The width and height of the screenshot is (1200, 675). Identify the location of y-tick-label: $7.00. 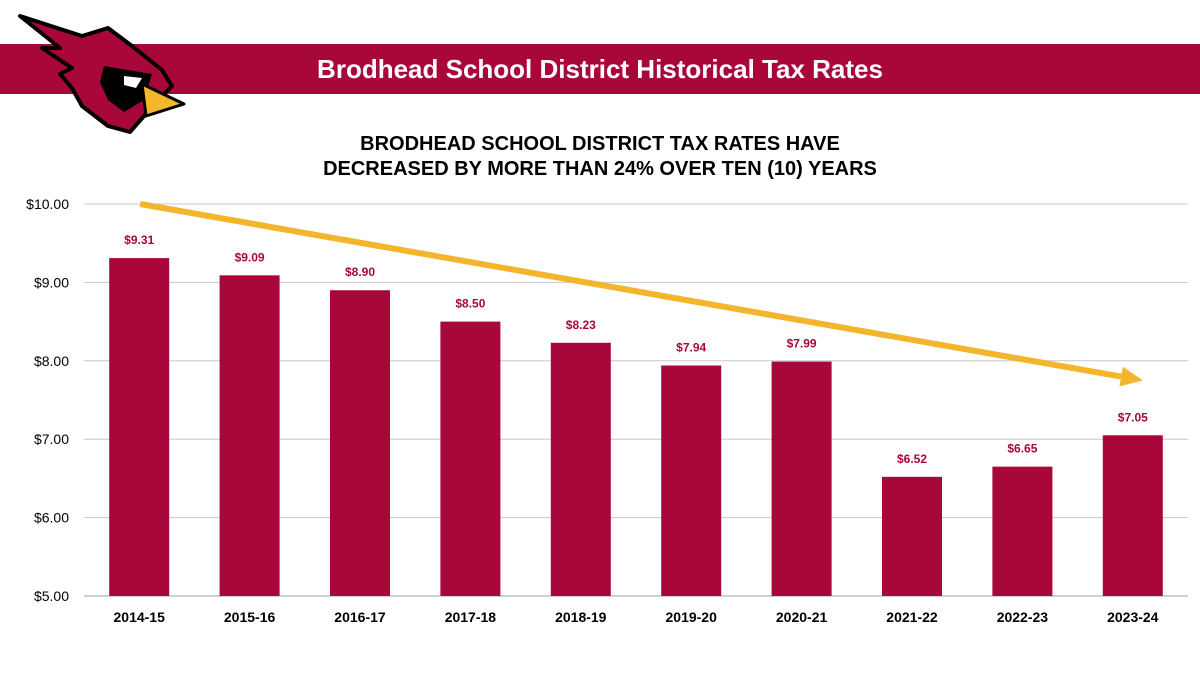
(51, 439).